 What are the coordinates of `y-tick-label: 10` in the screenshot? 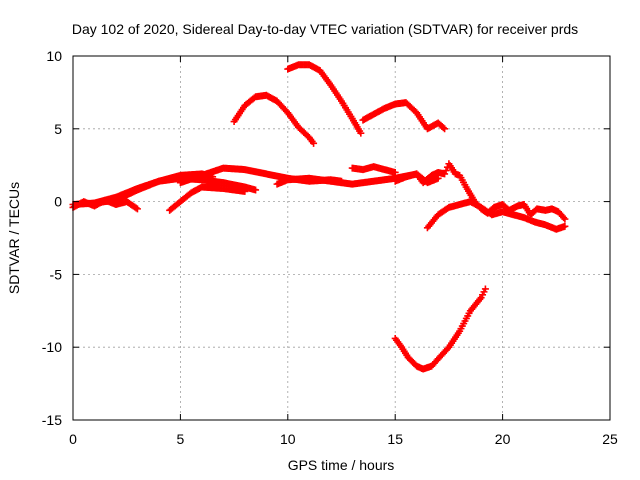 It's located at (54, 56).